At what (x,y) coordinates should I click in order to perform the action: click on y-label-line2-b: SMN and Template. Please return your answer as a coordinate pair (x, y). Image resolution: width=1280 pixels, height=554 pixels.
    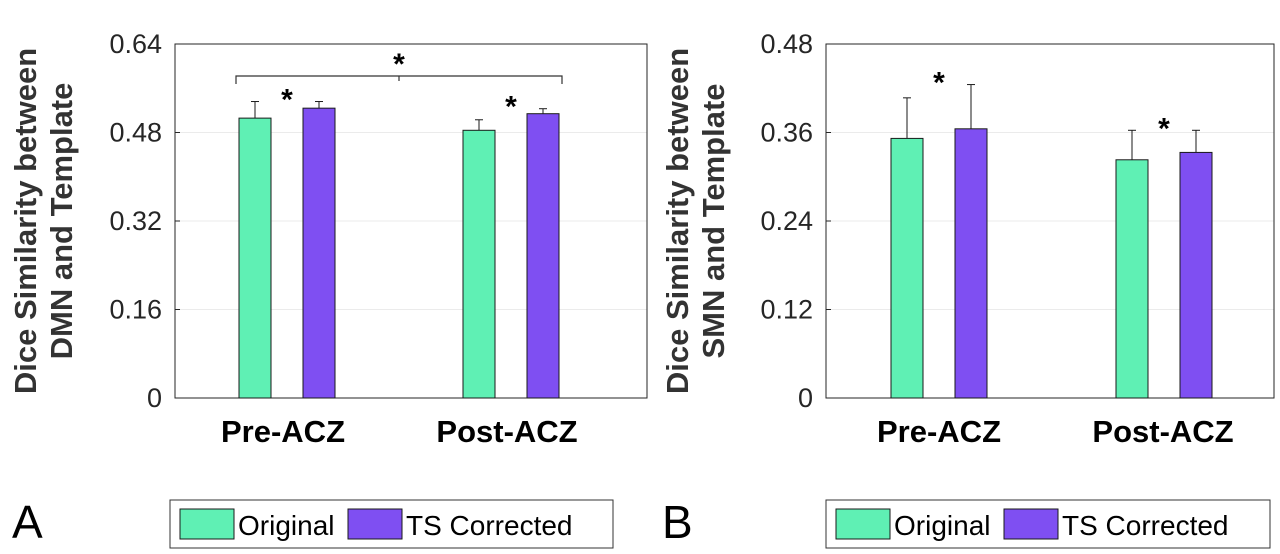
    Looking at the image, I should click on (713, 220).